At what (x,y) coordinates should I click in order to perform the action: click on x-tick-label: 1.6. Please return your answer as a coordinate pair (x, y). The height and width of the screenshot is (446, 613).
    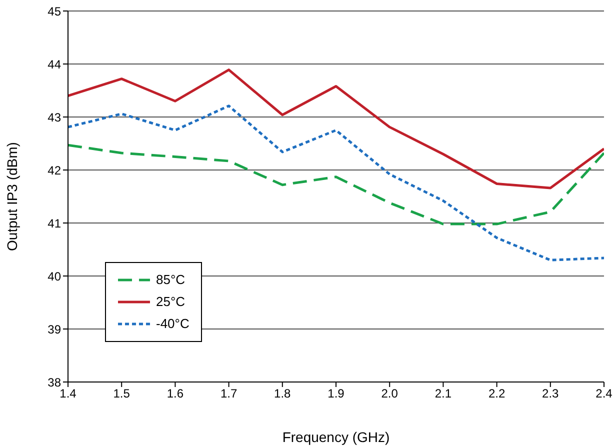
    Looking at the image, I should click on (175, 393).